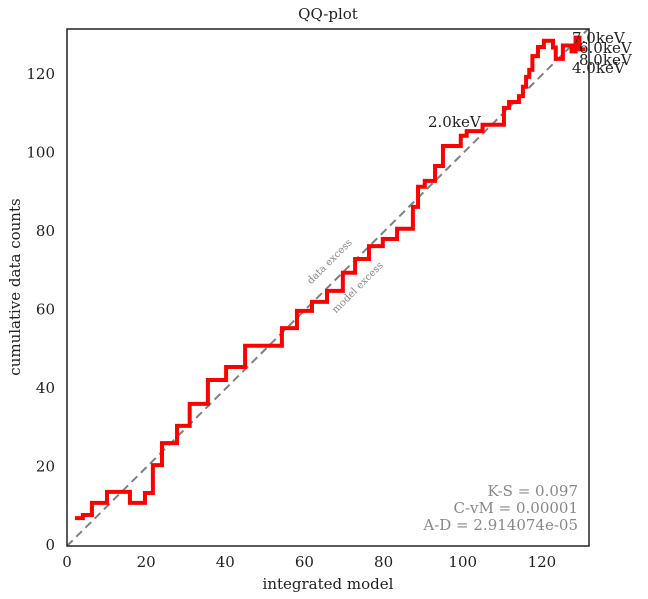 Image resolution: width=648 pixels, height=599 pixels. I want to click on energy-annotation: 2.0keV, so click(455, 122).